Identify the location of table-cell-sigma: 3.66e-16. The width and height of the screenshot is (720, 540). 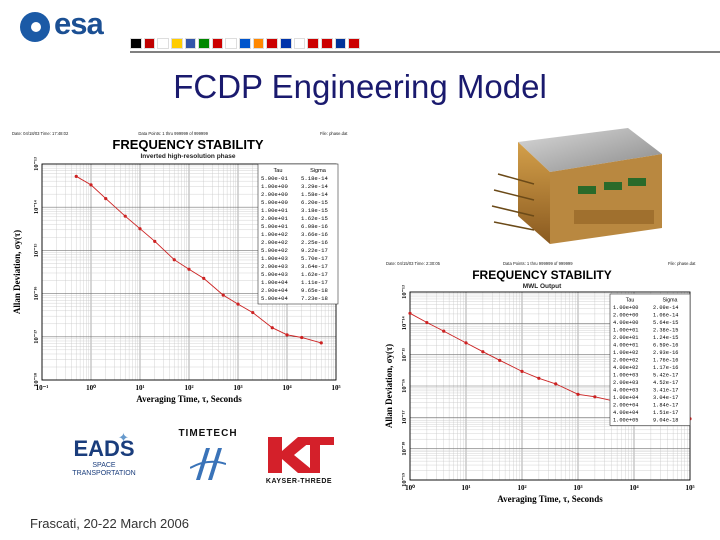
(314, 234).